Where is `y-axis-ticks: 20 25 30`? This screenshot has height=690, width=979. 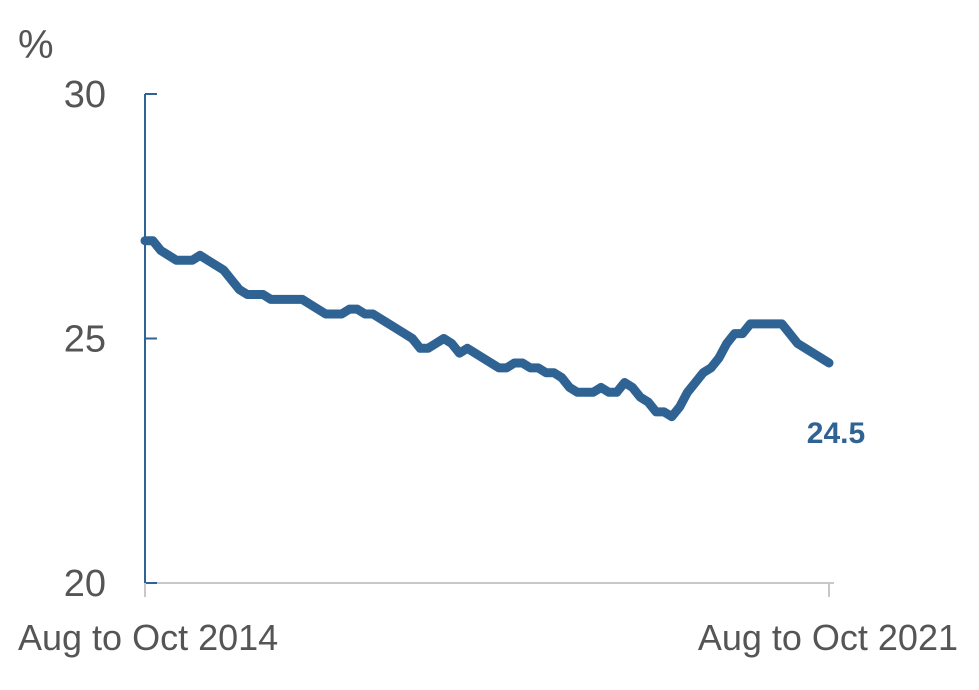 y-axis-ticks: 20 25 30 is located at coordinates (110, 339).